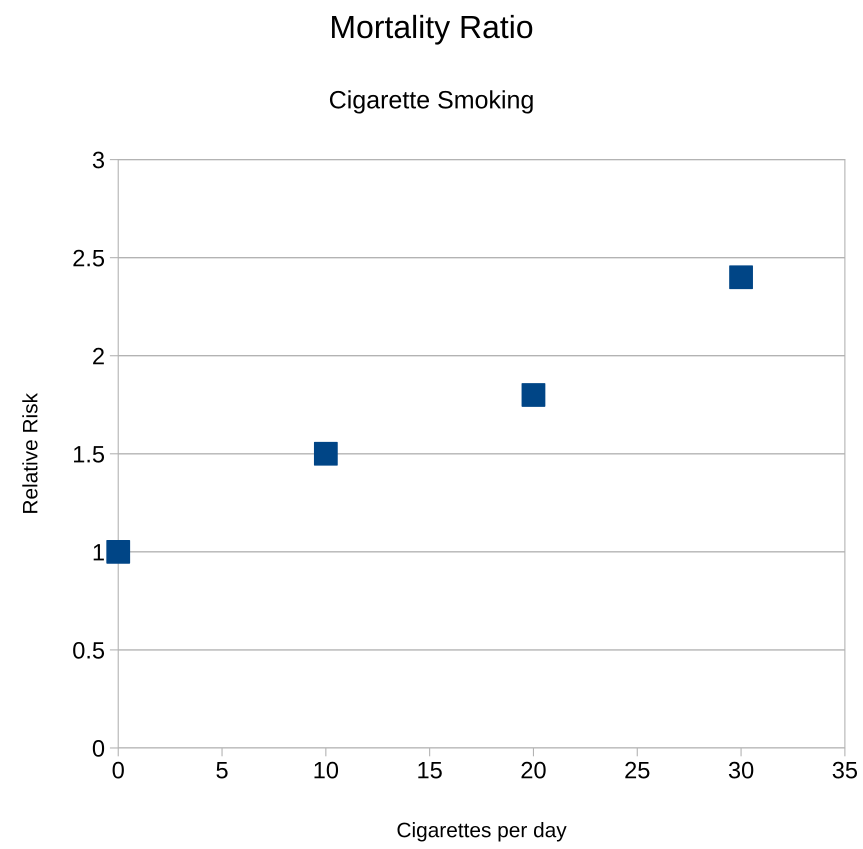 The image size is (863, 849). I want to click on x-tick-label: 10, so click(326, 770).